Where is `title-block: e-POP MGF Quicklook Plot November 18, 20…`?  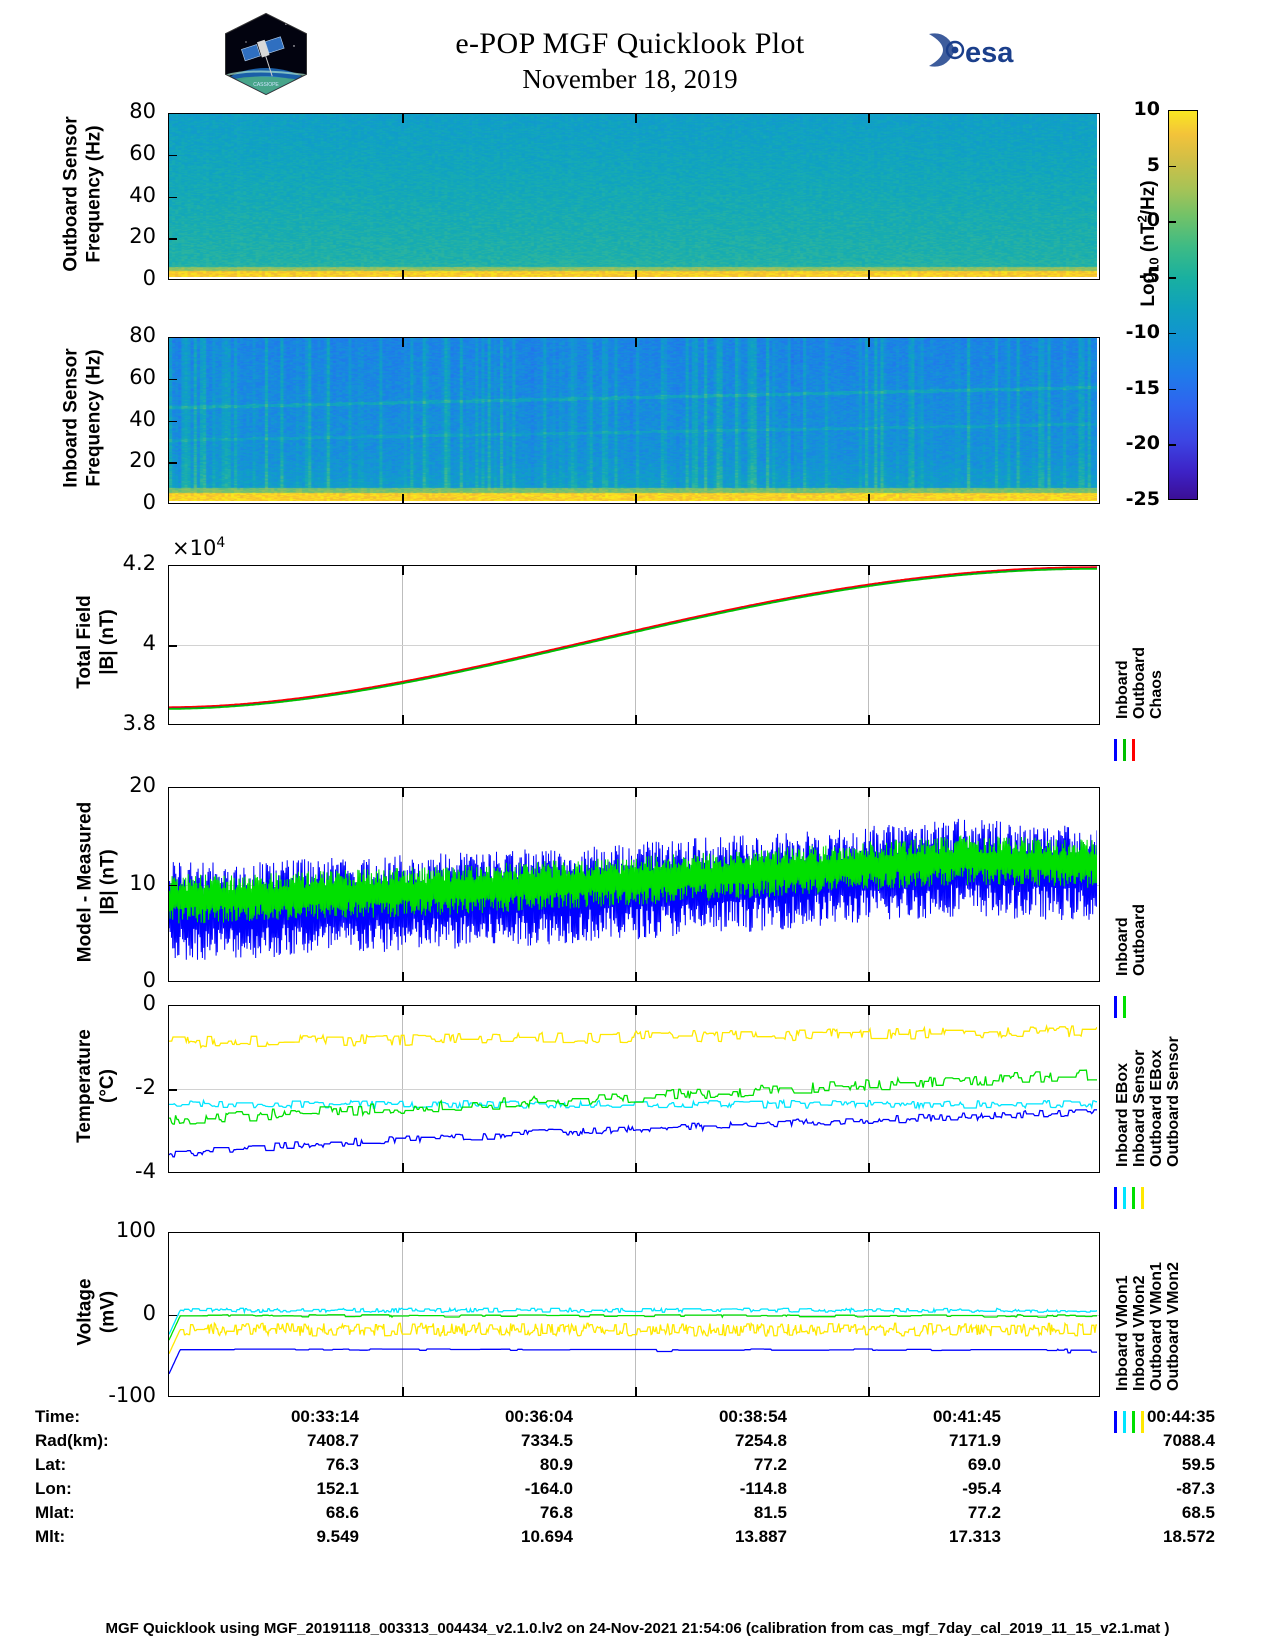 title-block: e-POP MGF Quicklook Plot November 18, 20… is located at coordinates (630, 61).